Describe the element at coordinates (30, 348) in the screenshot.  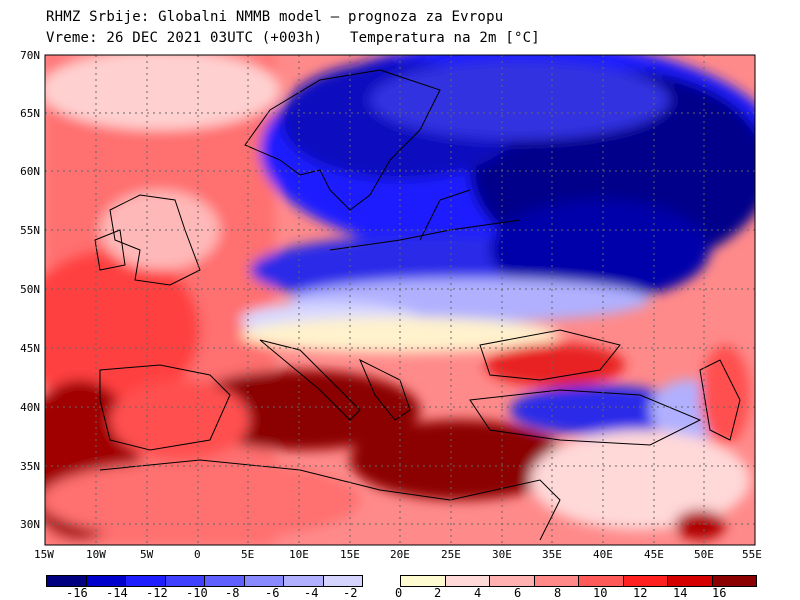
I see `lat-label-45n: 45N` at that location.